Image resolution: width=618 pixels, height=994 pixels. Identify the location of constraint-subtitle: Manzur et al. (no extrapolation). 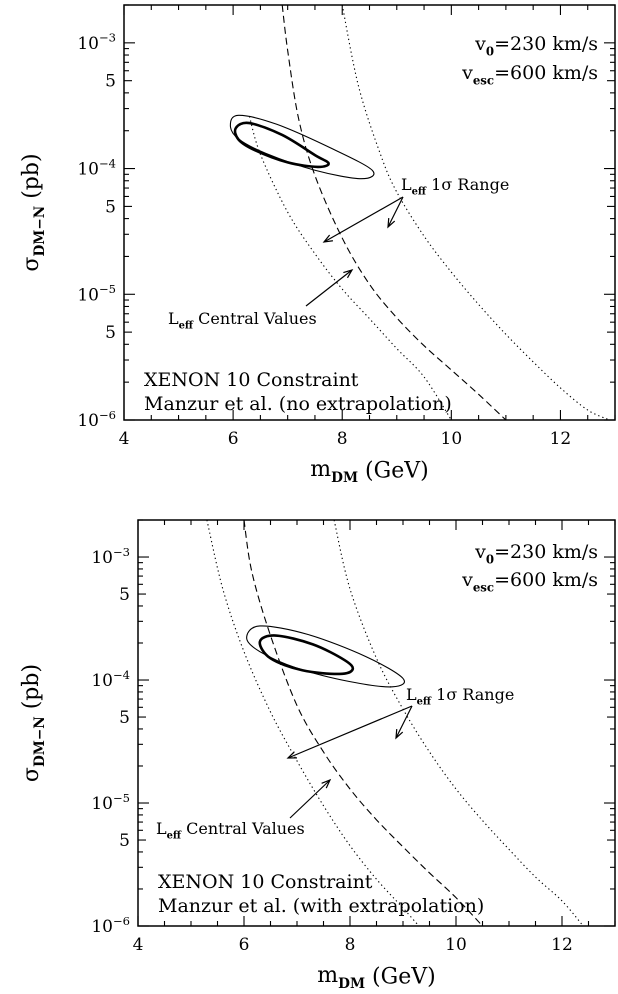
(298, 404).